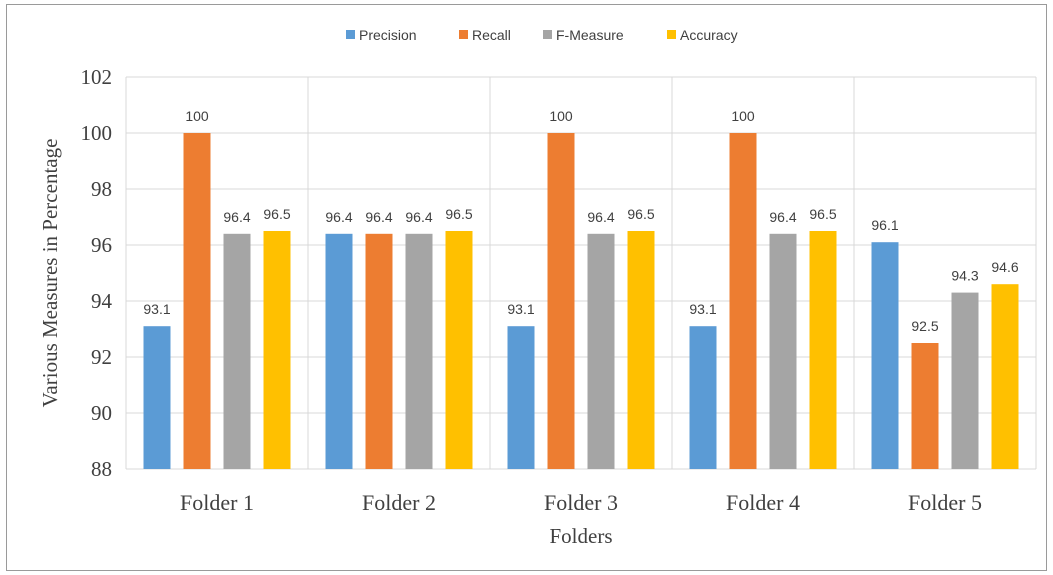 This screenshot has width=1053, height=575. Describe the element at coordinates (50, 273) in the screenshot. I see `y-axis-title: Various Measures in Percentage` at that location.